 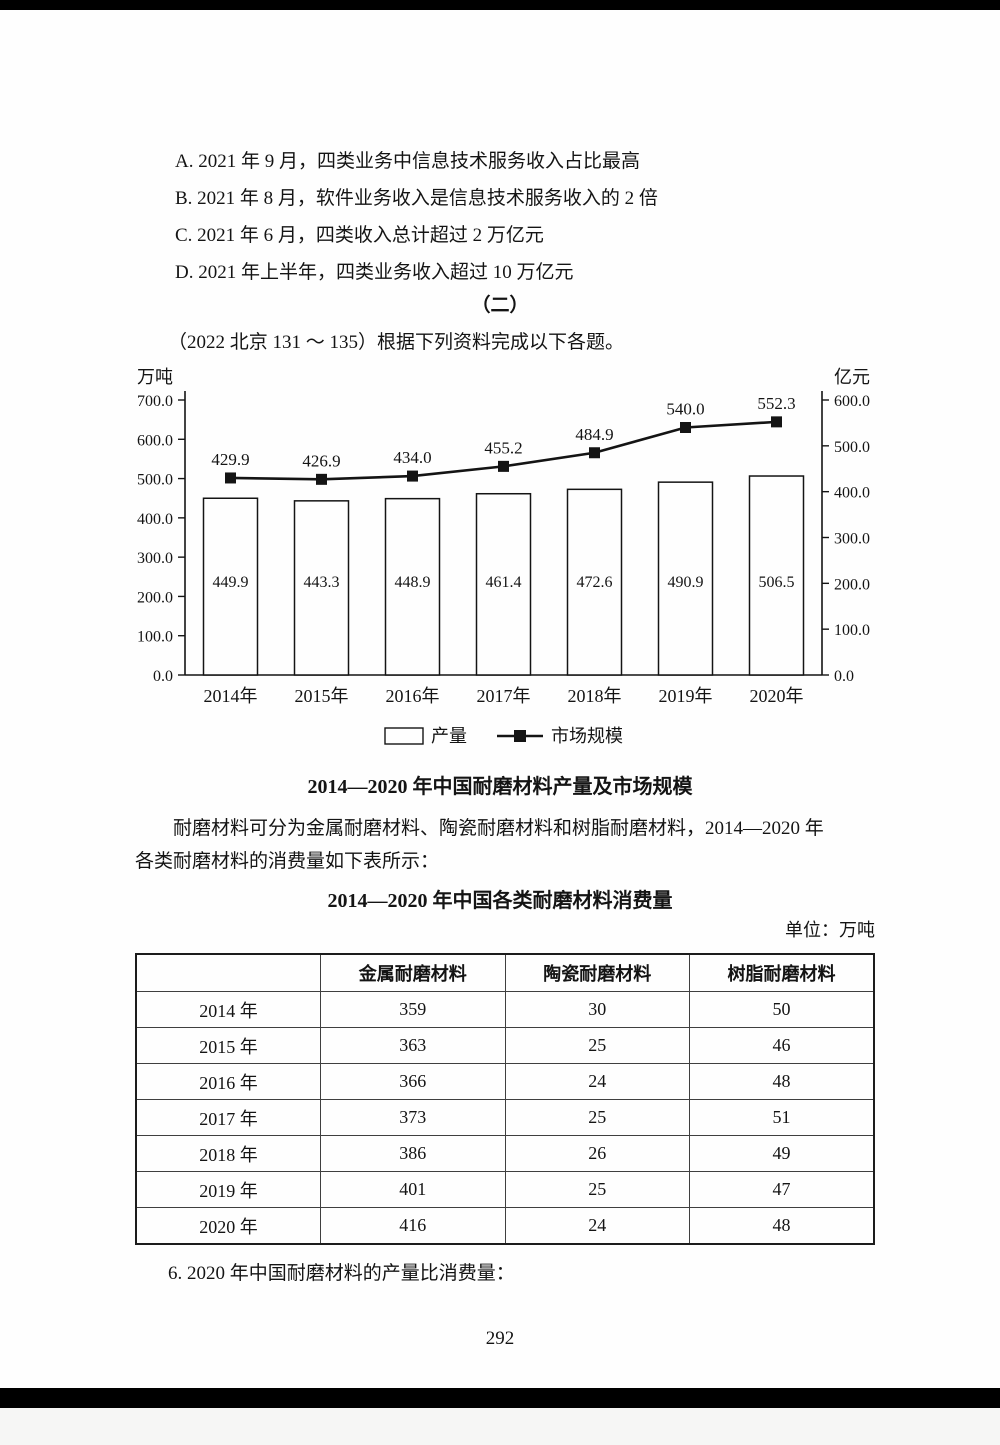 I want to click on legend-line-marker, so click(x=520, y=736).